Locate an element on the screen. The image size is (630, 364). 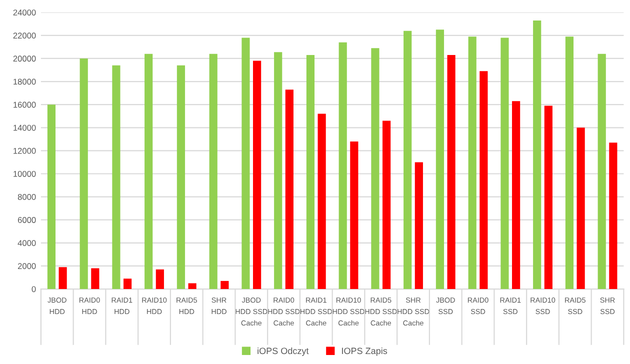
legend-label: IOPS Zapis is located at coordinates (365, 351).